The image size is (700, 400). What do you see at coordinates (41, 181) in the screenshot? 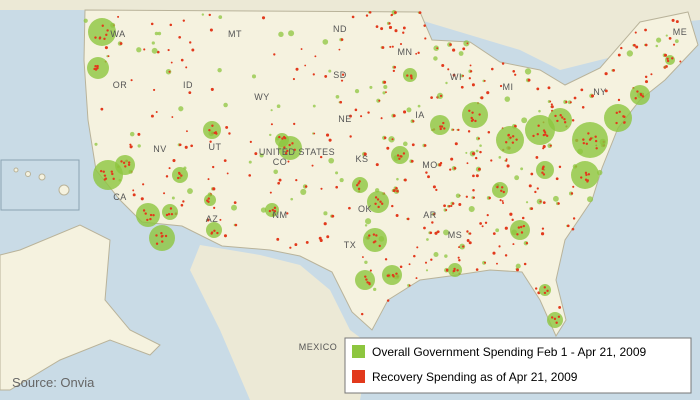
I see `hawaii` at bounding box center [41, 181].